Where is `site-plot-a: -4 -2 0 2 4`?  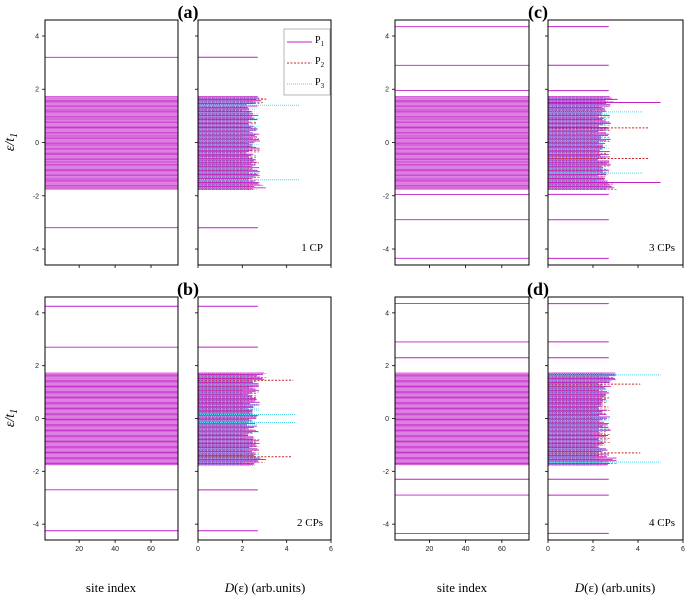
site-plot-a: -4 -2 0 2 4 is located at coordinates (106, 143).